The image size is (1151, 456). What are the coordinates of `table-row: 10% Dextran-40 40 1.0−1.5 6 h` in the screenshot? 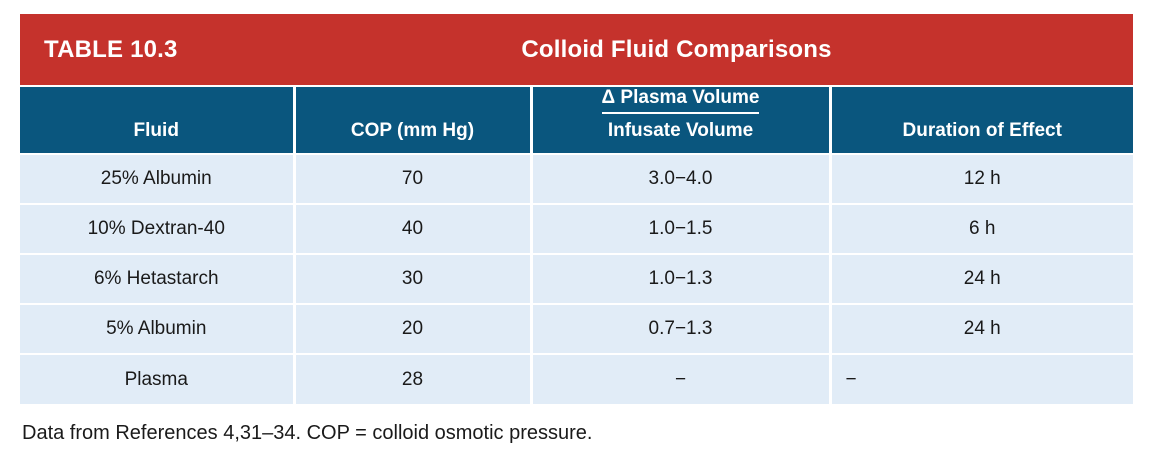 It's located at (576, 229).